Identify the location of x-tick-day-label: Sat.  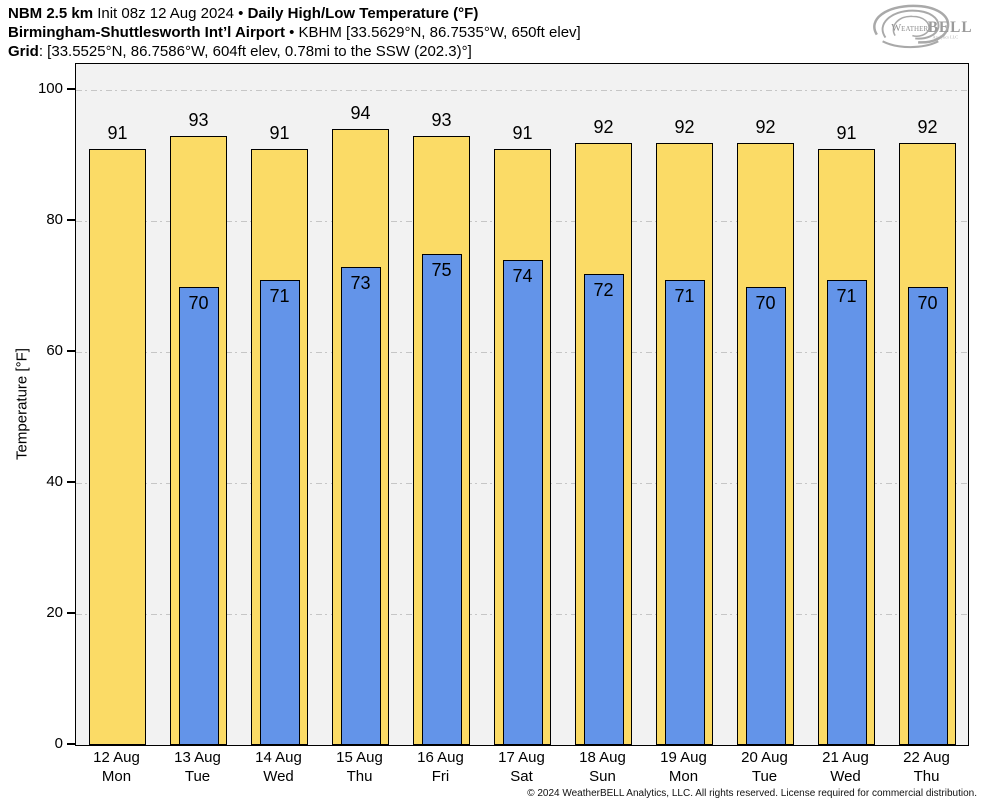
(521, 776).